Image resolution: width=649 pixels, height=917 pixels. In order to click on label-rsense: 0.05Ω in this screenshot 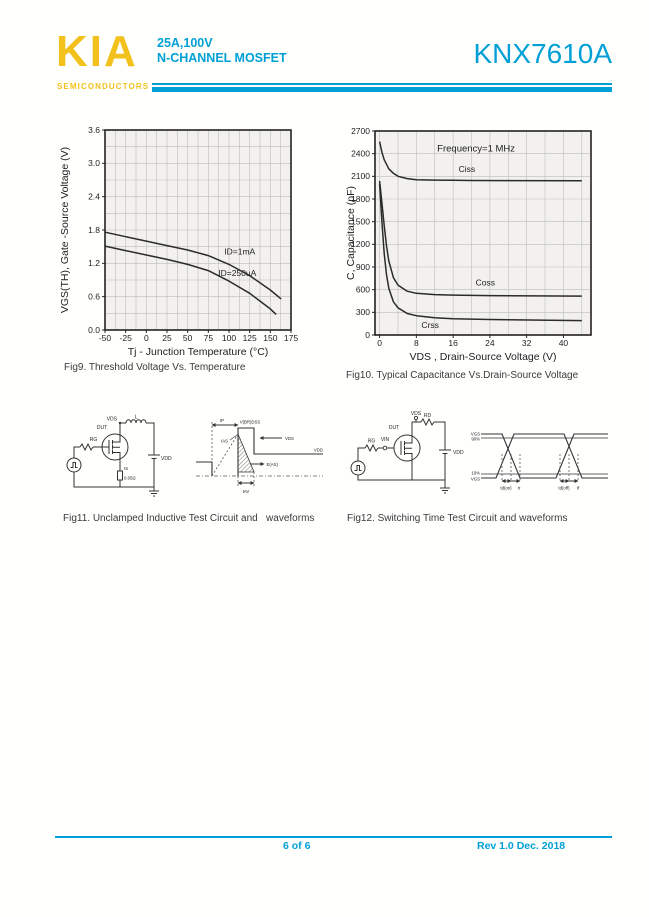, I will do `click(130, 478)`.